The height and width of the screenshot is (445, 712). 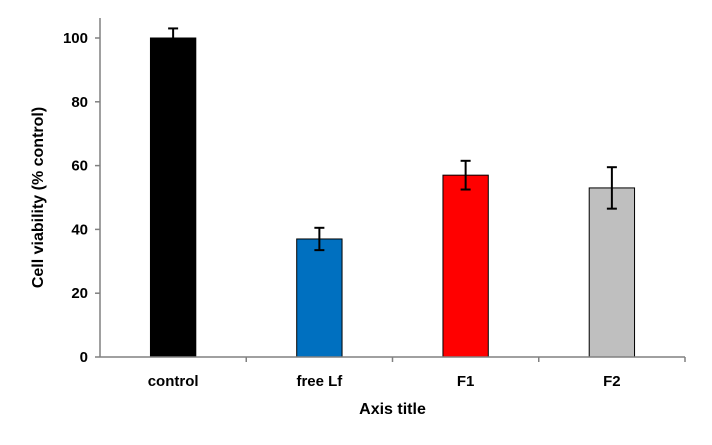 I want to click on x-tick-label: control, so click(x=173, y=381).